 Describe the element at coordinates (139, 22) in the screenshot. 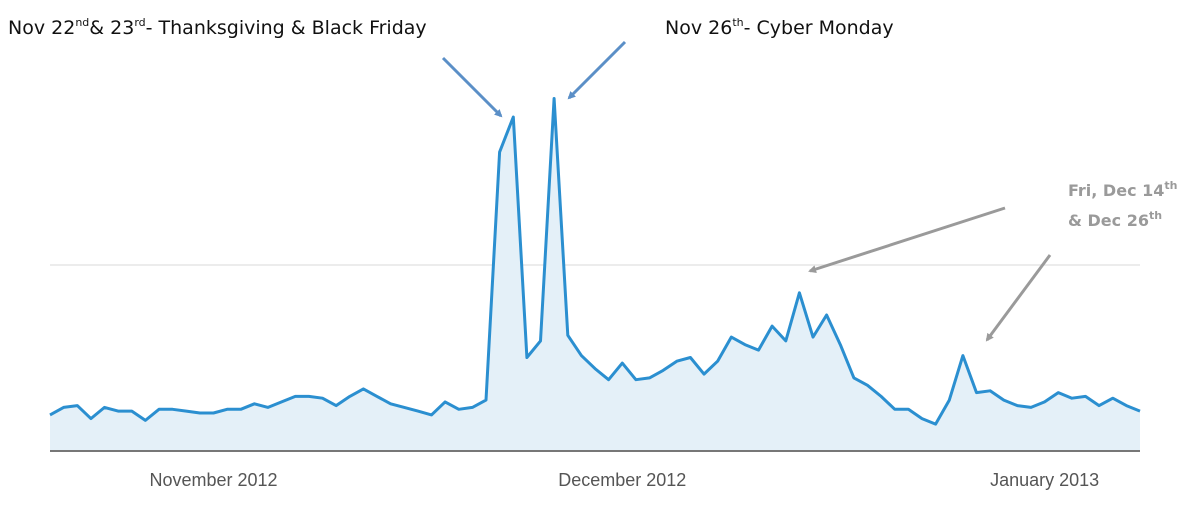

I see `annotation-text: rd` at that location.